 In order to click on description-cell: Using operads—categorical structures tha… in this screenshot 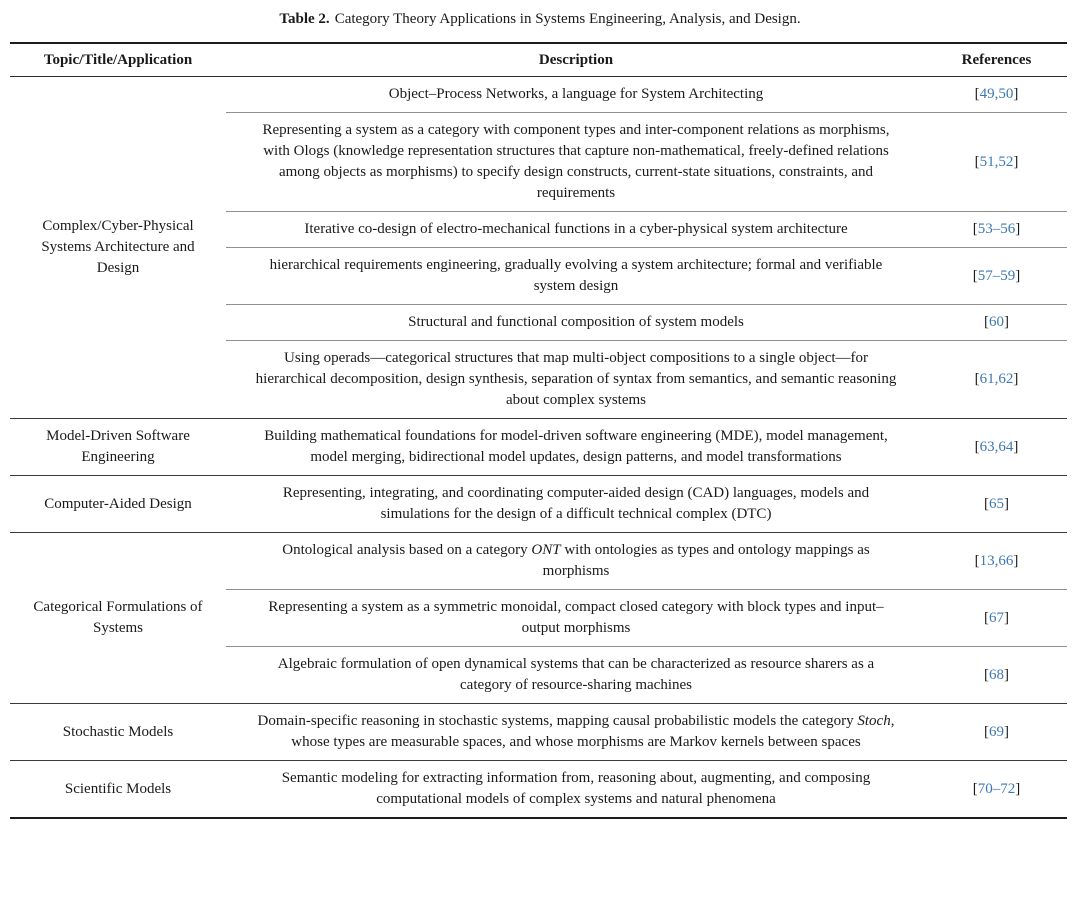, I will do `click(576, 380)`.